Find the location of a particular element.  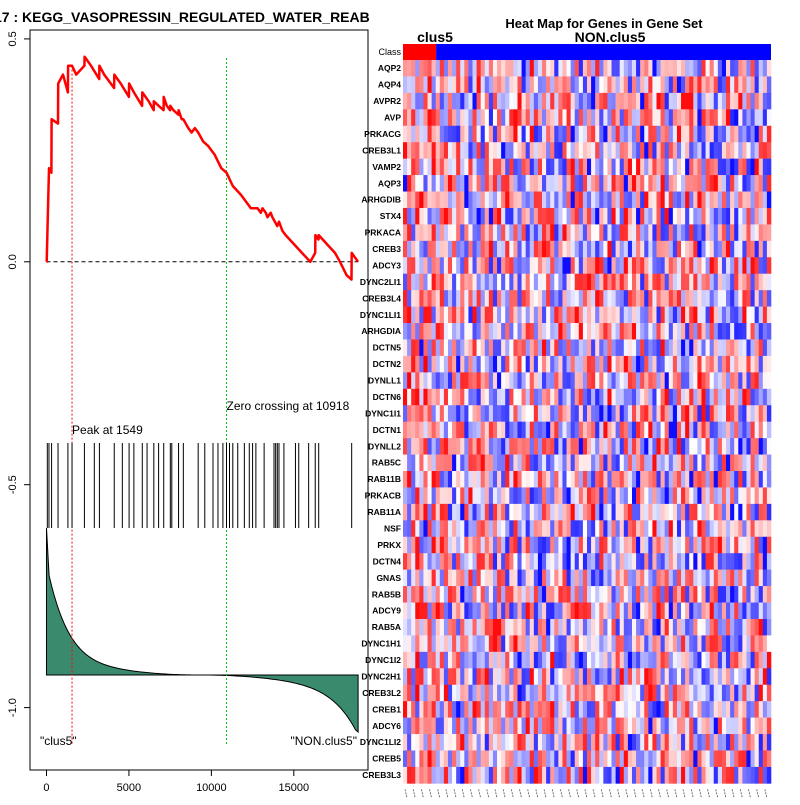

ranked-metric-area is located at coordinates (202, 630).